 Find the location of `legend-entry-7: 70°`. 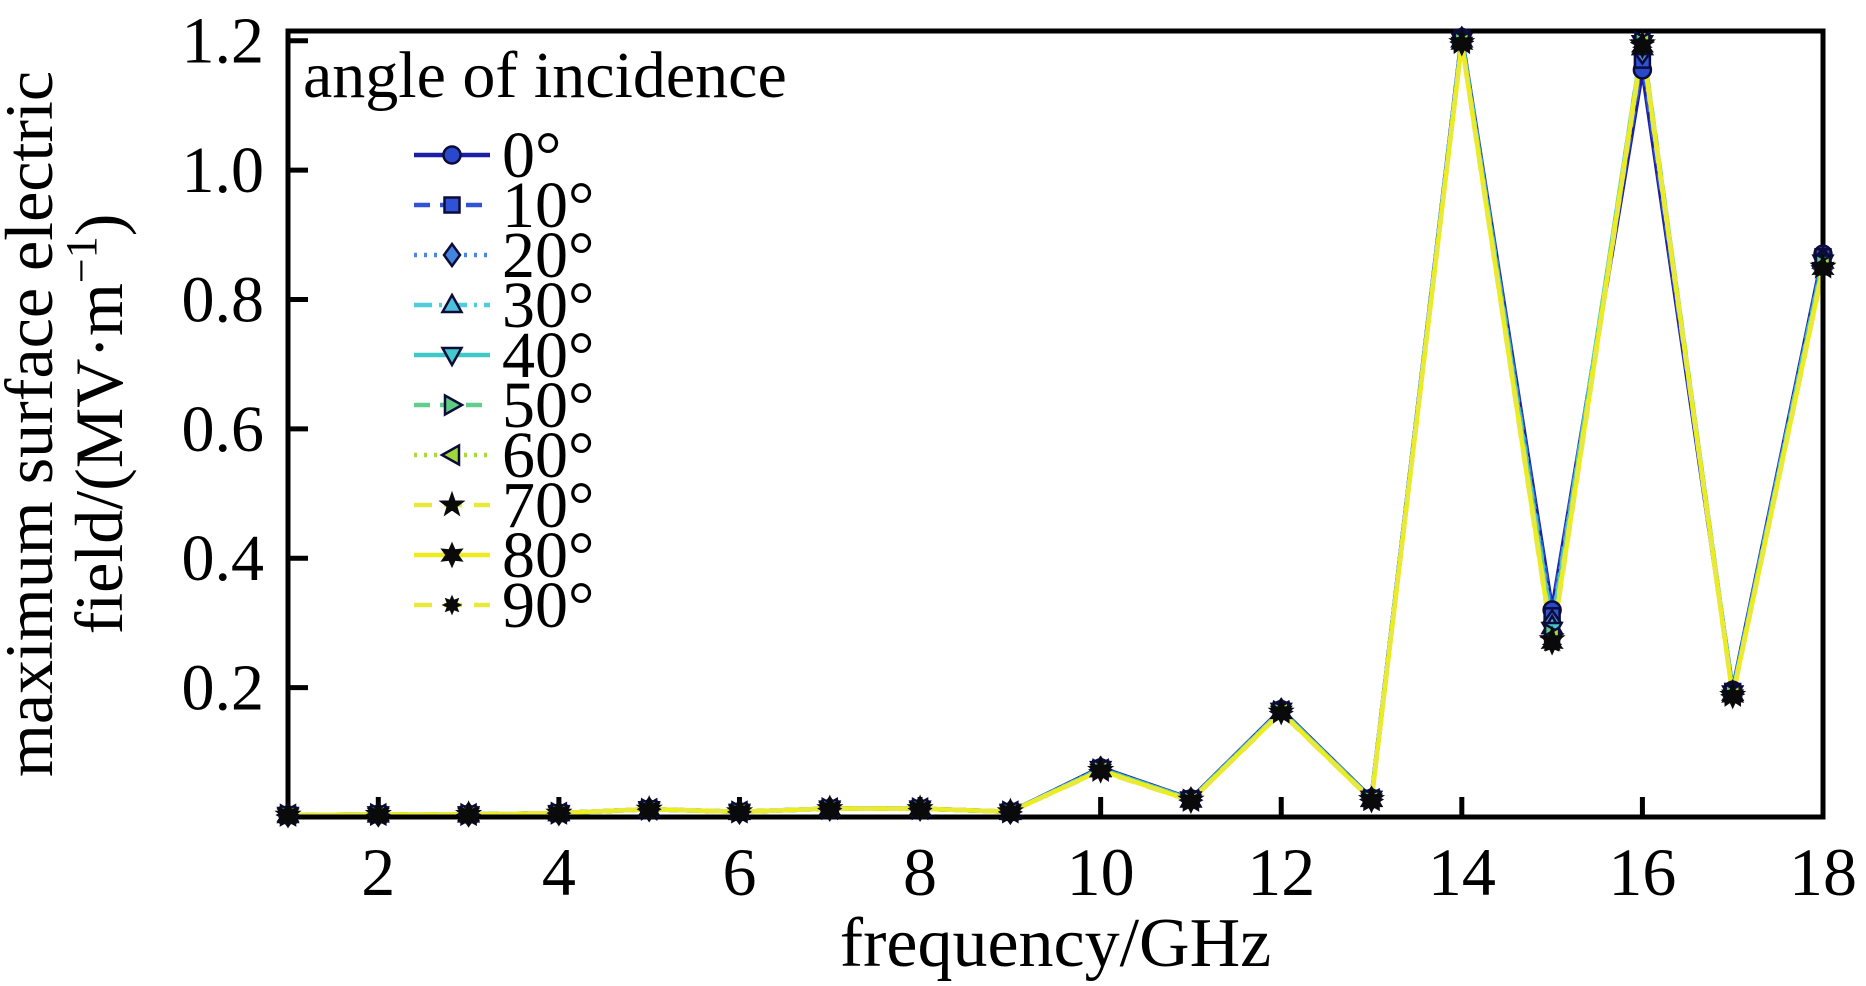

legend-entry-7: 70° is located at coordinates (504, 505).